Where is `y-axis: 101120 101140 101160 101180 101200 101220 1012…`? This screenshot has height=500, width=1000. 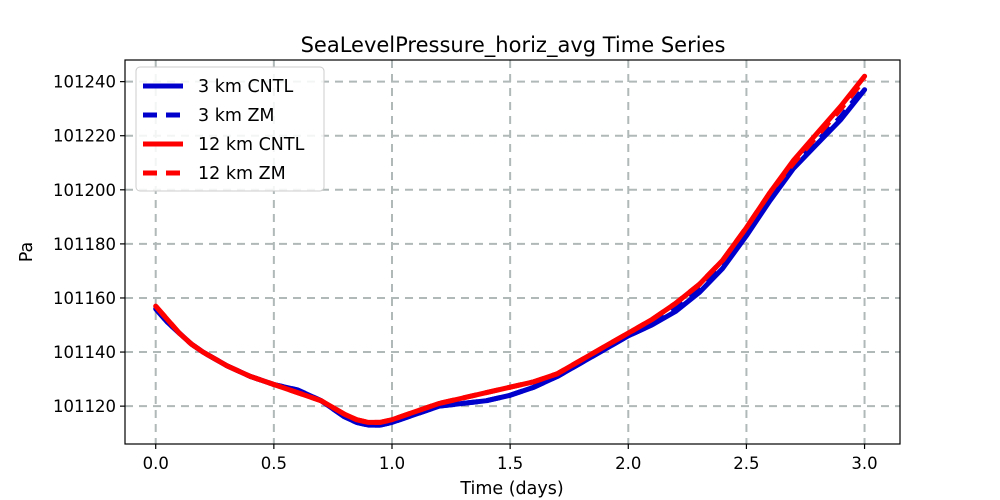
y-axis: 101120 101140 101160 101180 101200 101220 1012… is located at coordinates (89, 244).